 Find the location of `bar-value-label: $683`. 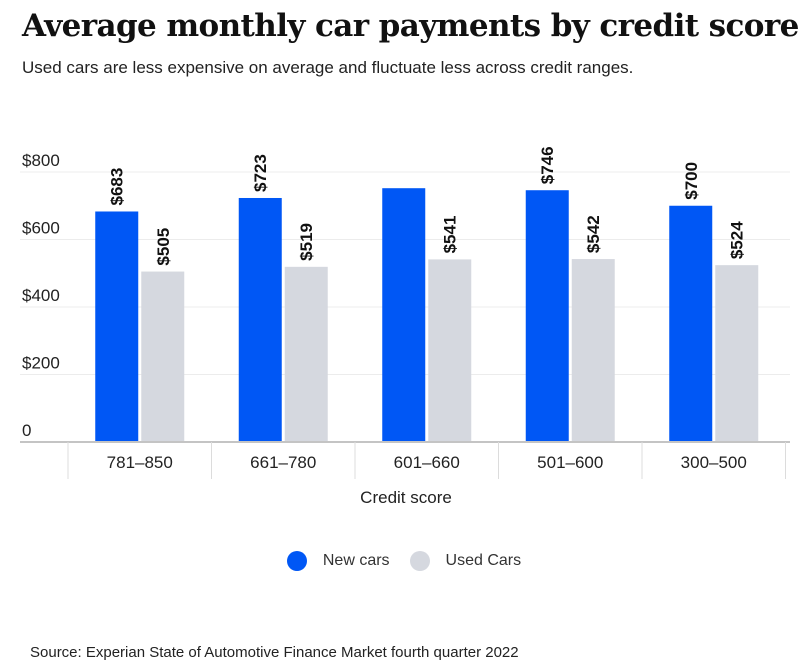

bar-value-label: $683 is located at coordinates (117, 187).